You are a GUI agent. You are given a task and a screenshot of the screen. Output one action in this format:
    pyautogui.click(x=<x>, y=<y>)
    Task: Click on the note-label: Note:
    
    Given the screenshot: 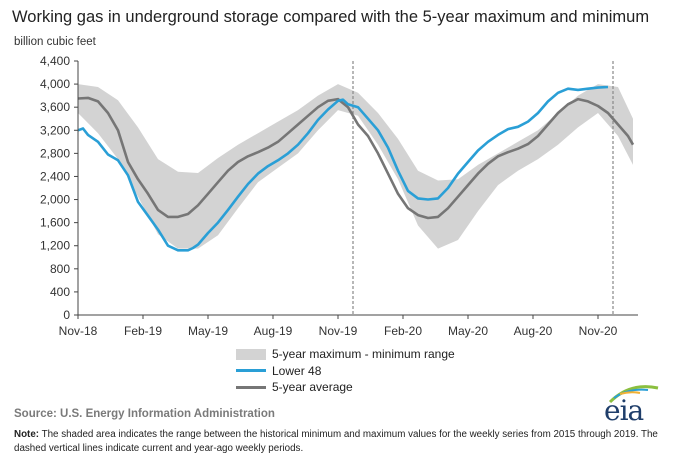 What is the action you would take?
    pyautogui.click(x=27, y=434)
    